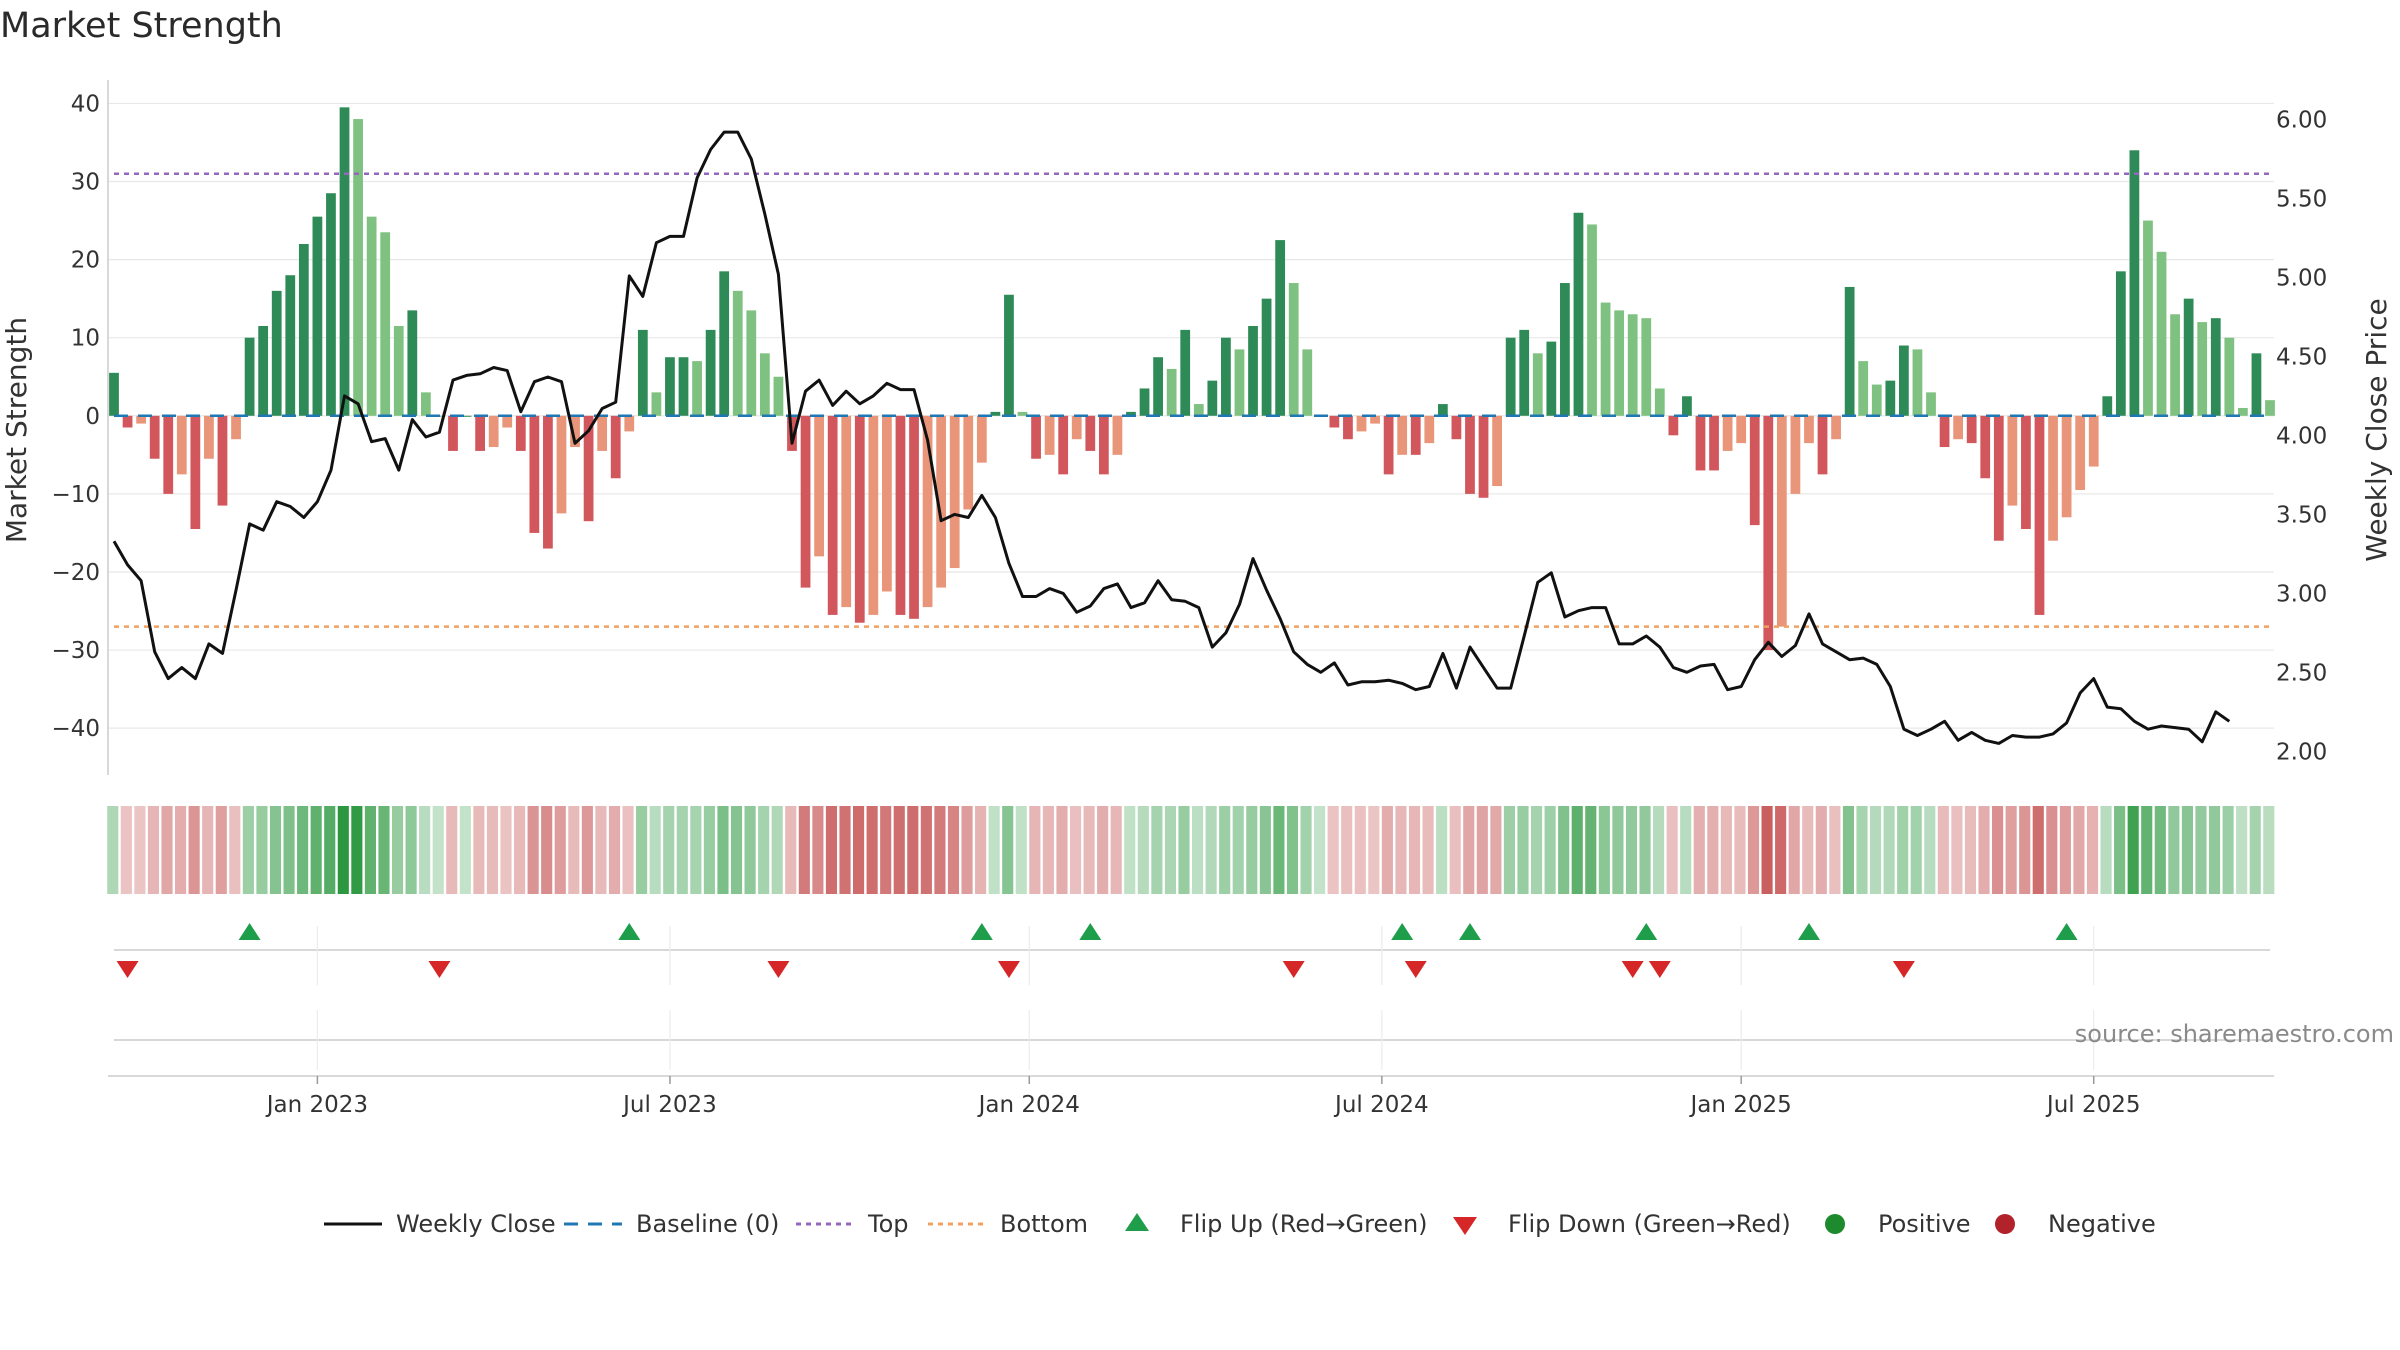 This screenshot has width=2400, height=1350. I want to click on y2-tick-label: 6.00, so click(2301, 120).